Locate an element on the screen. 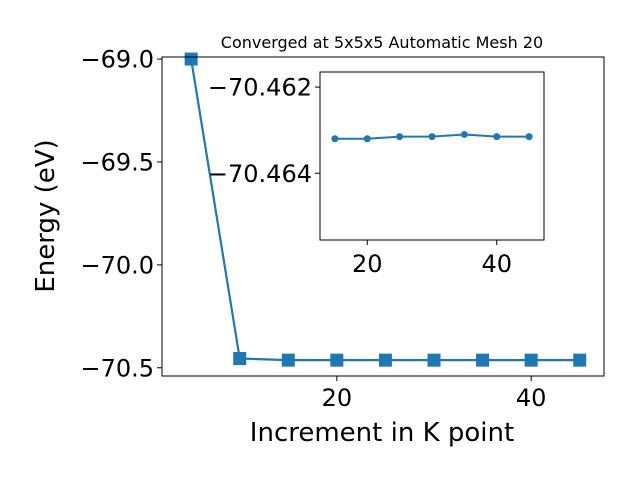 This screenshot has width=640, height=480. inset-x-tick-label: 20 is located at coordinates (367, 264).